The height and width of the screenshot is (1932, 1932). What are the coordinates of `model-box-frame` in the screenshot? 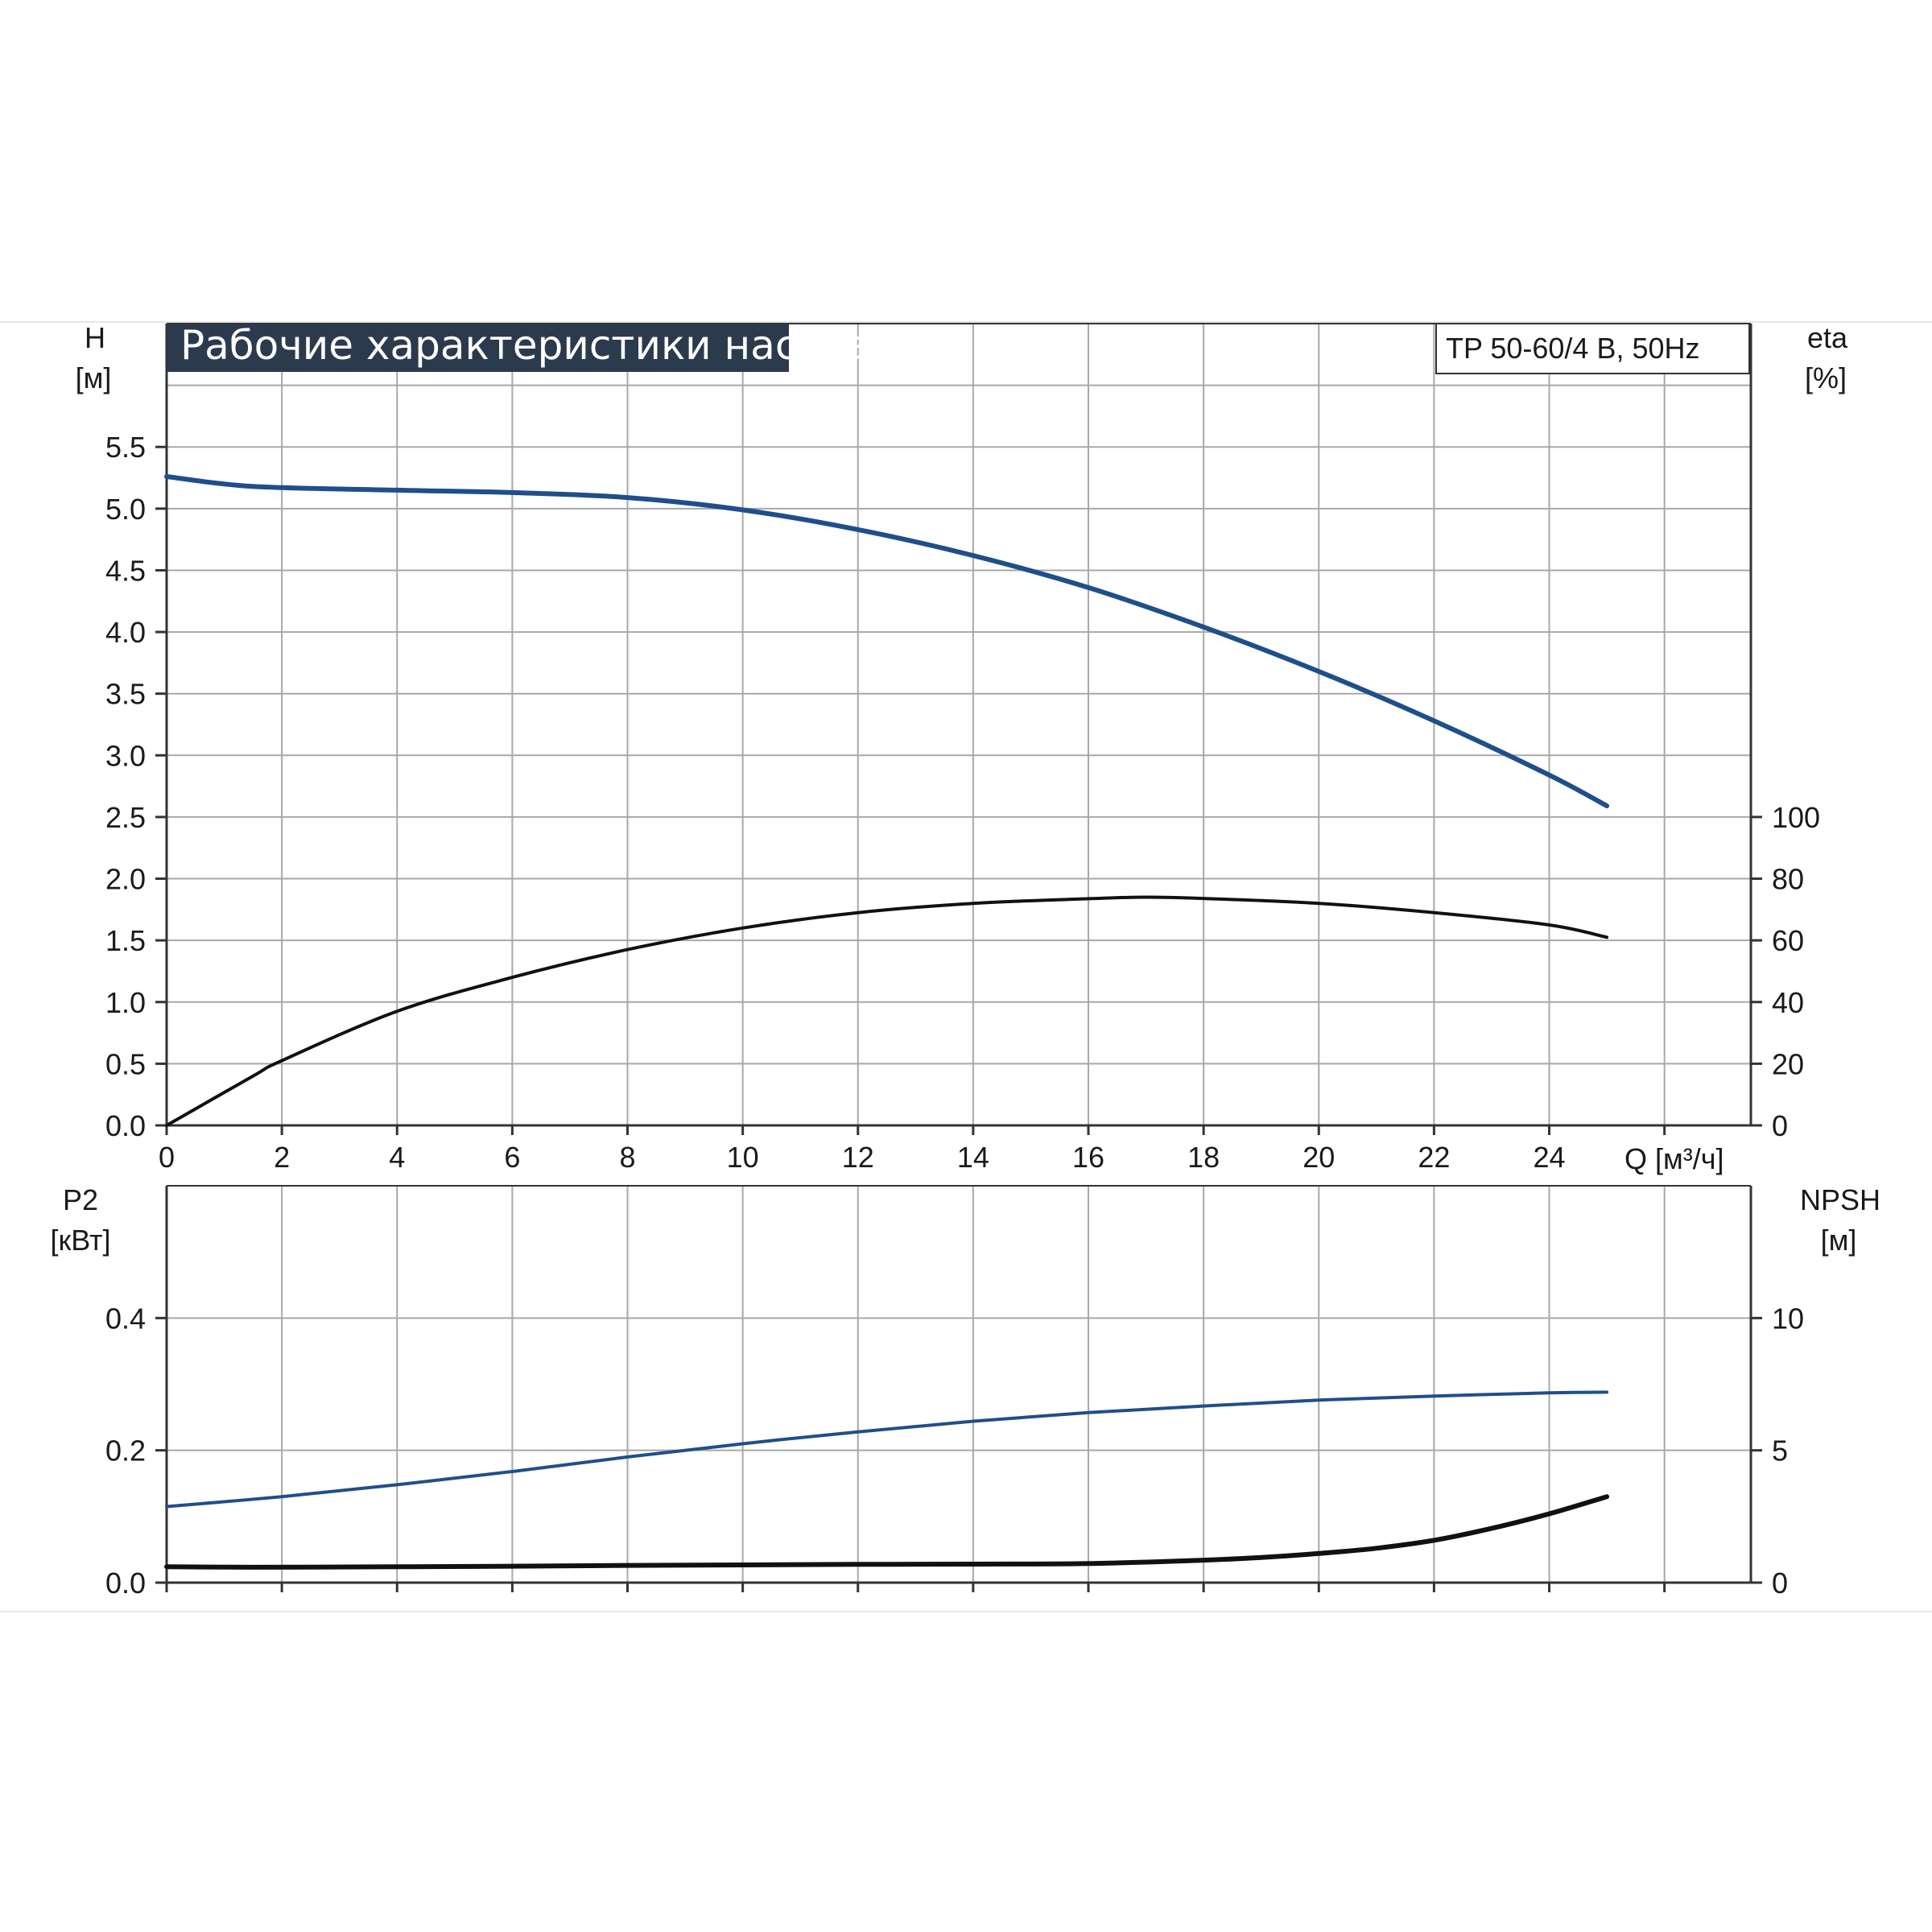 It's located at (1592, 348).